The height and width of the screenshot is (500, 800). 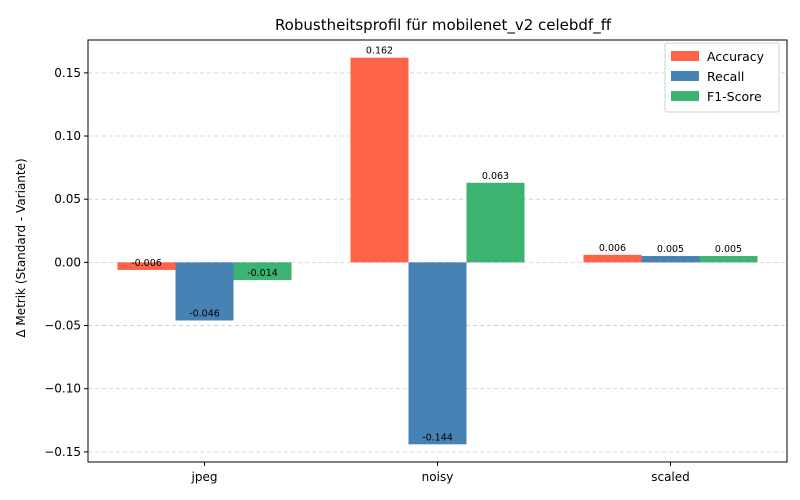 I want to click on y-tick-label: −0.15, so click(x=62, y=452).